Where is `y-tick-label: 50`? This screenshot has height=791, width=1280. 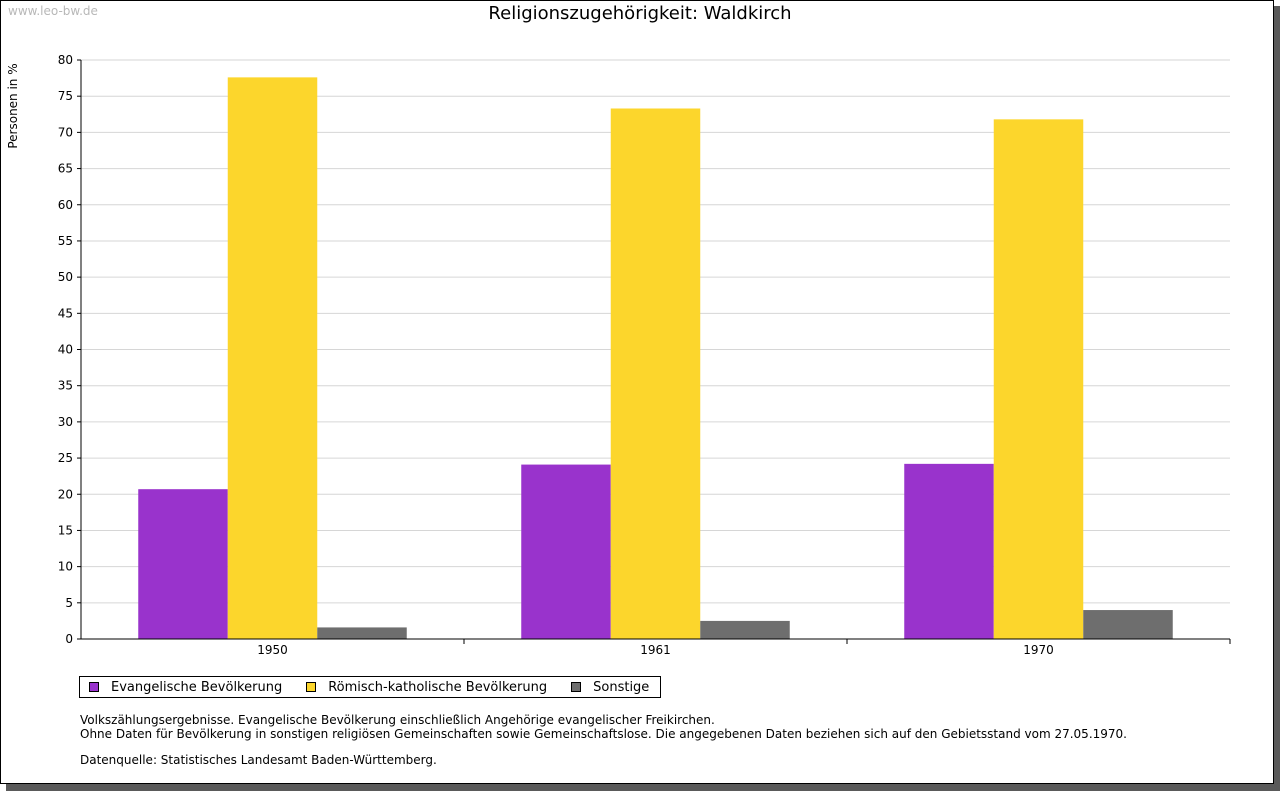 y-tick-label: 50 is located at coordinates (65, 277).